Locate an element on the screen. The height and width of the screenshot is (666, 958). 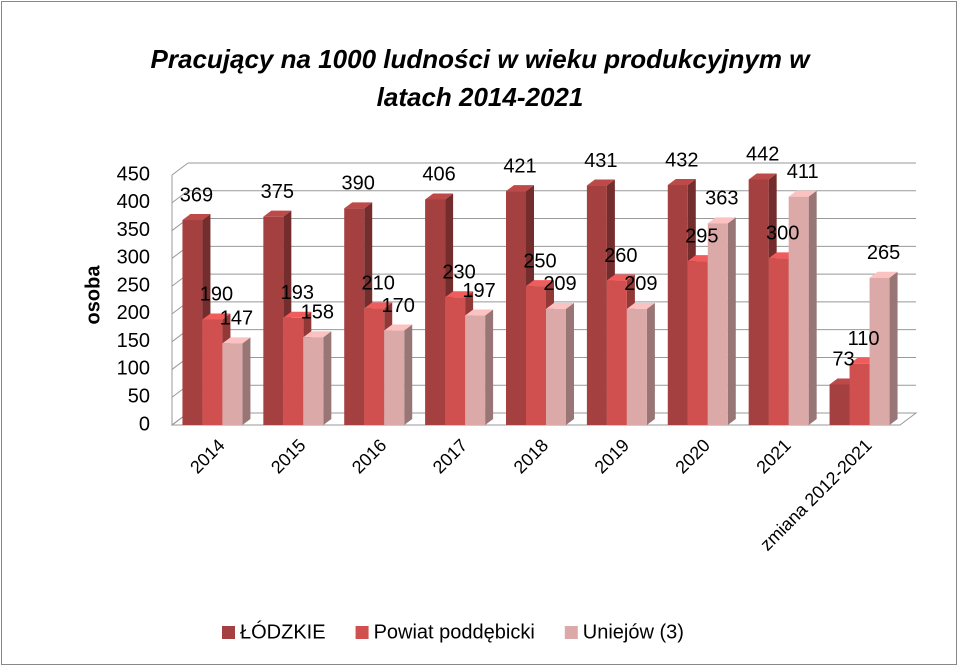
y-tick-label: 150 is located at coordinates (133, 341).